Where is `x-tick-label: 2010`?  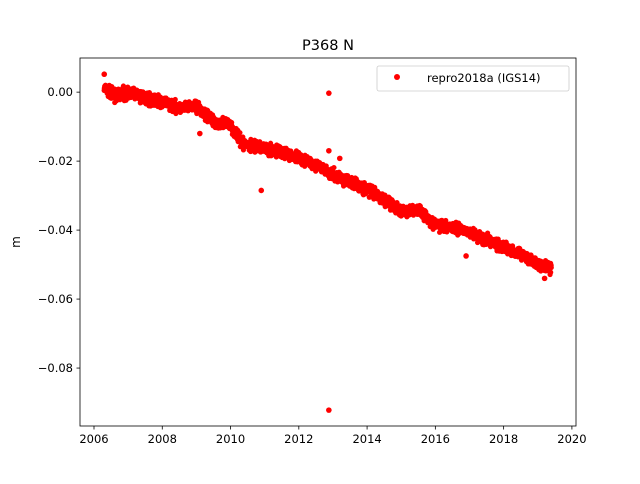 x-tick-label: 2010 is located at coordinates (230, 439).